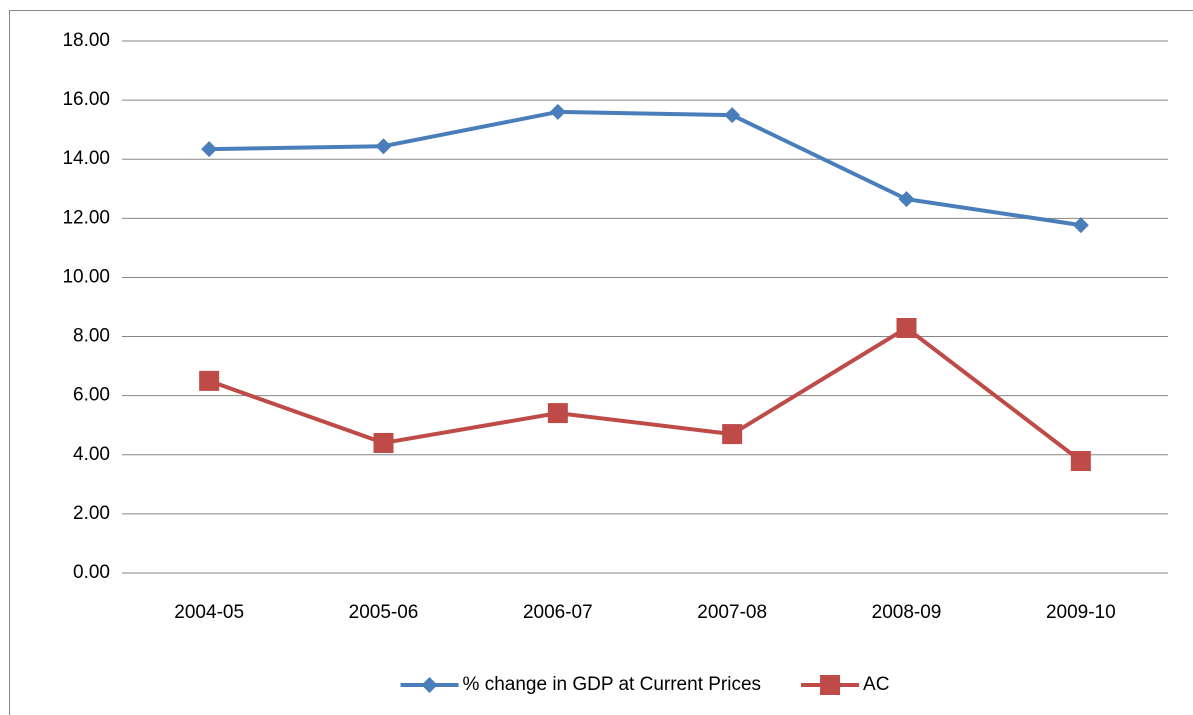 This screenshot has width=1193, height=715. What do you see at coordinates (86, 99) in the screenshot?
I see `y-tick-label: 16.00` at bounding box center [86, 99].